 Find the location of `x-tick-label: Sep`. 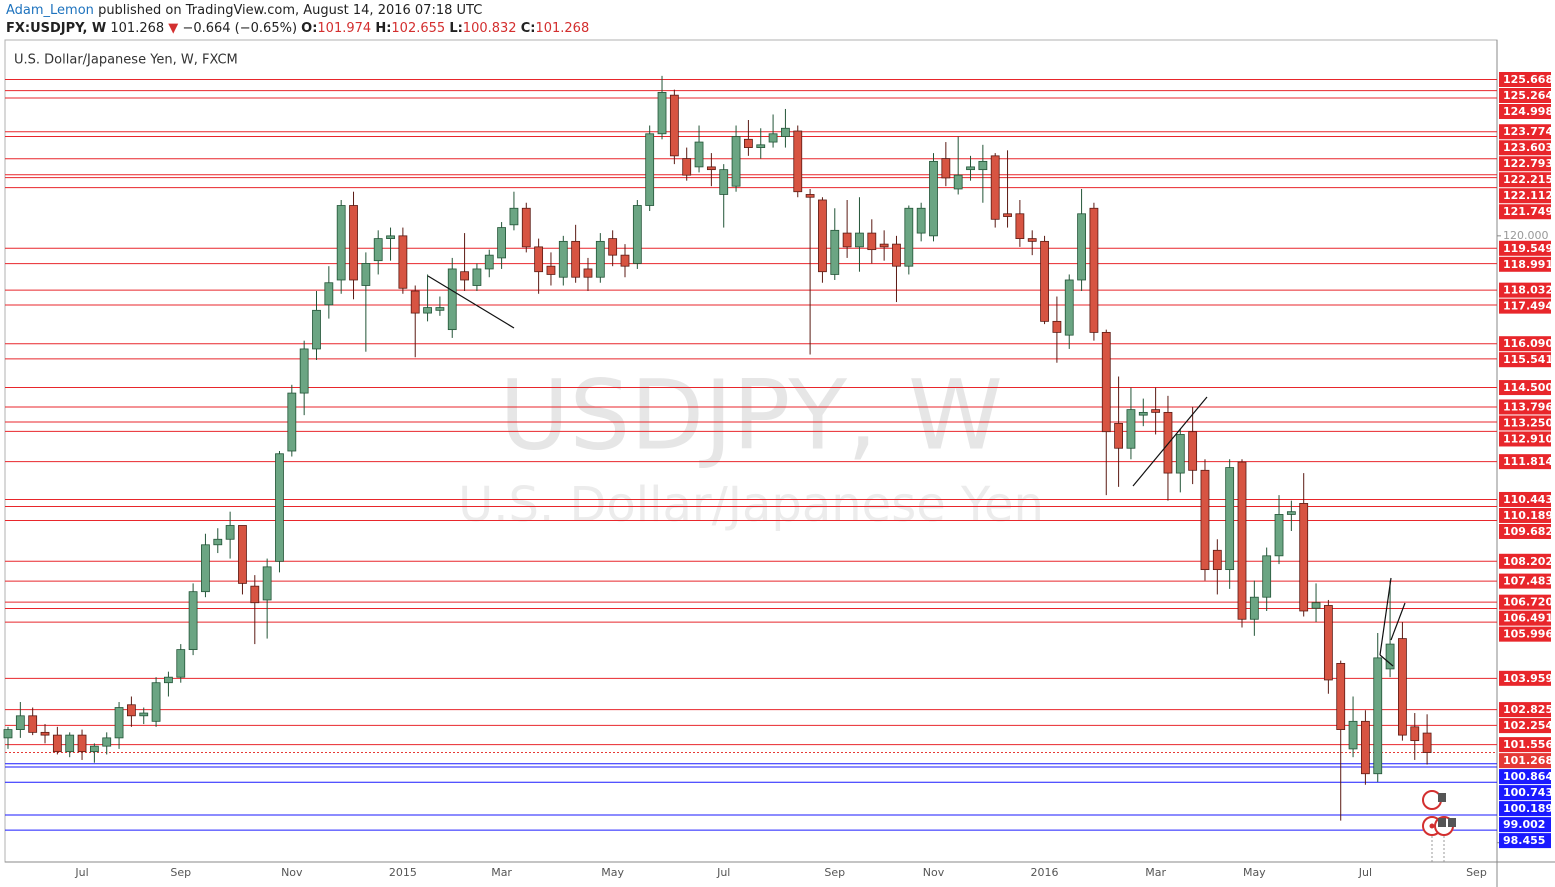

x-tick-label: Sep is located at coordinates (1476, 872).